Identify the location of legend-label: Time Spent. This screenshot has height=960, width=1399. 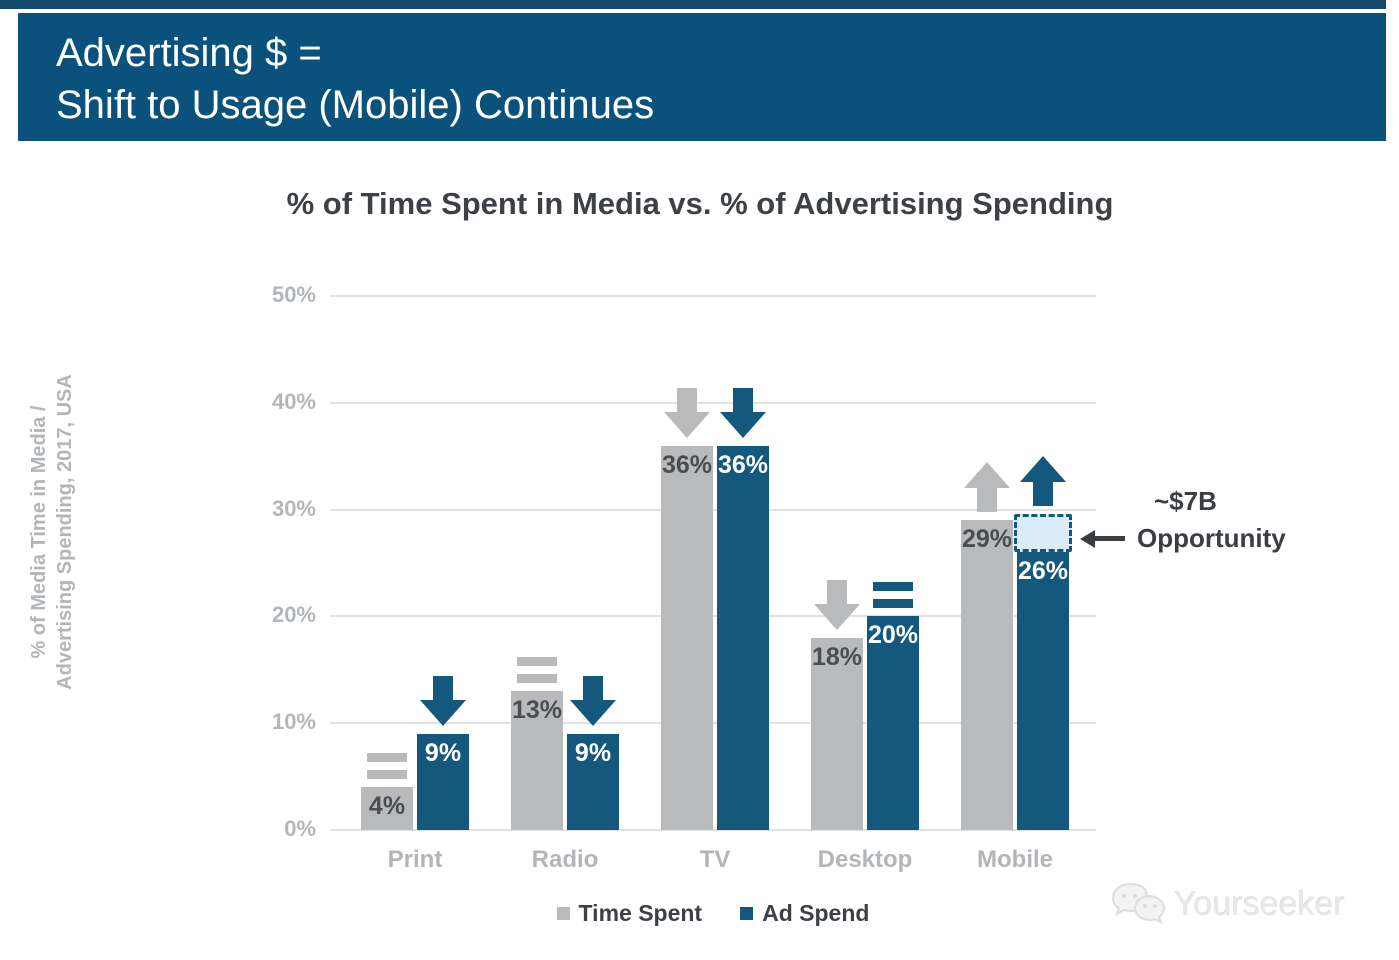
(640, 913).